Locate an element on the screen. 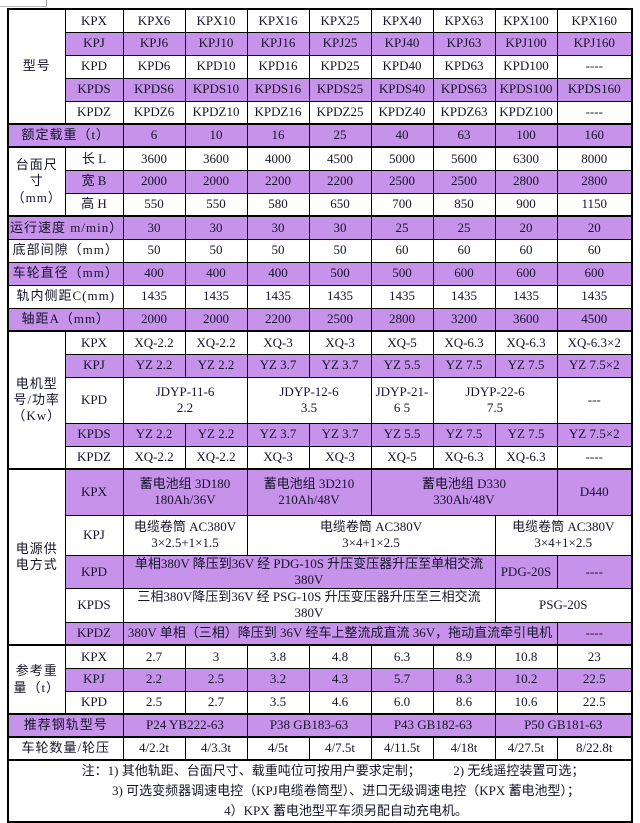  data-cell: 1150 is located at coordinates (594, 204).